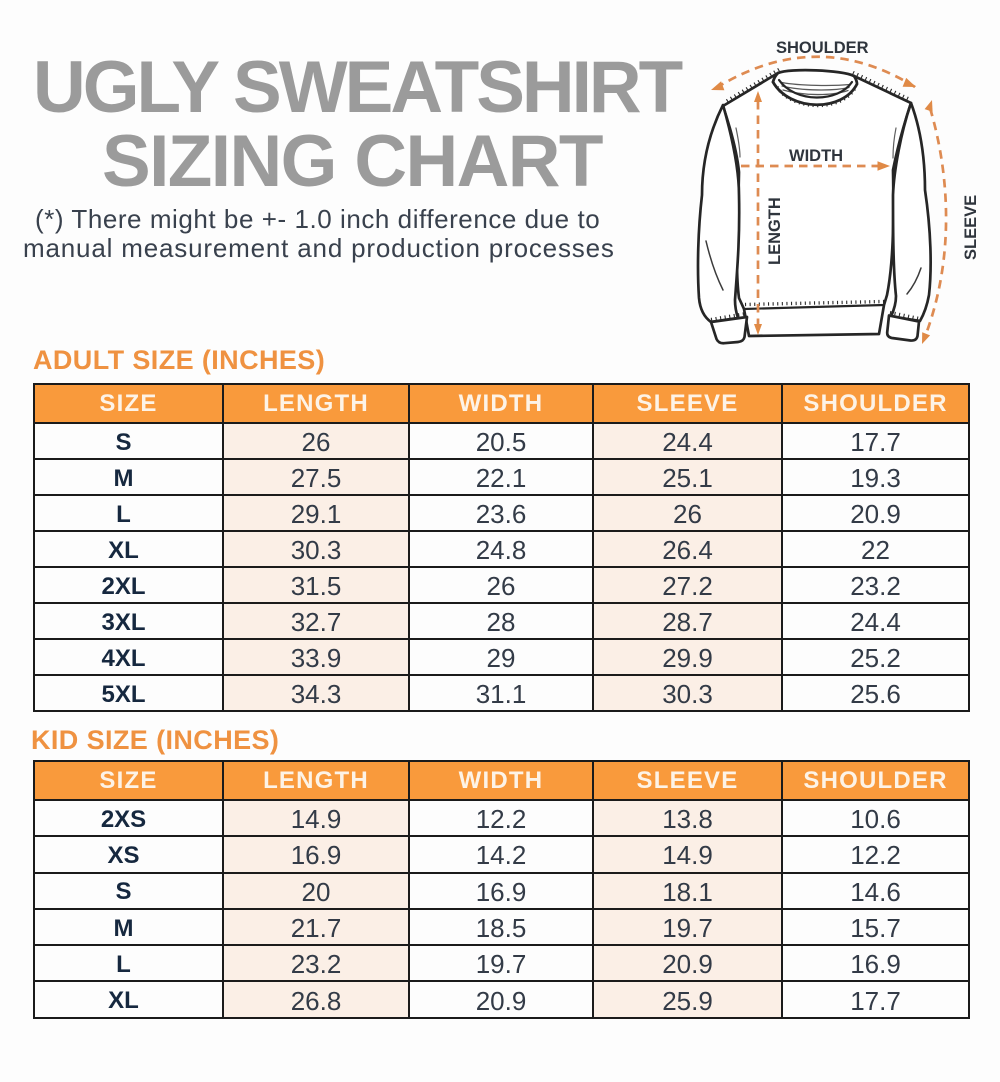  Describe the element at coordinates (775, 231) in the screenshot. I see `svg-text: LENGTH` at that location.